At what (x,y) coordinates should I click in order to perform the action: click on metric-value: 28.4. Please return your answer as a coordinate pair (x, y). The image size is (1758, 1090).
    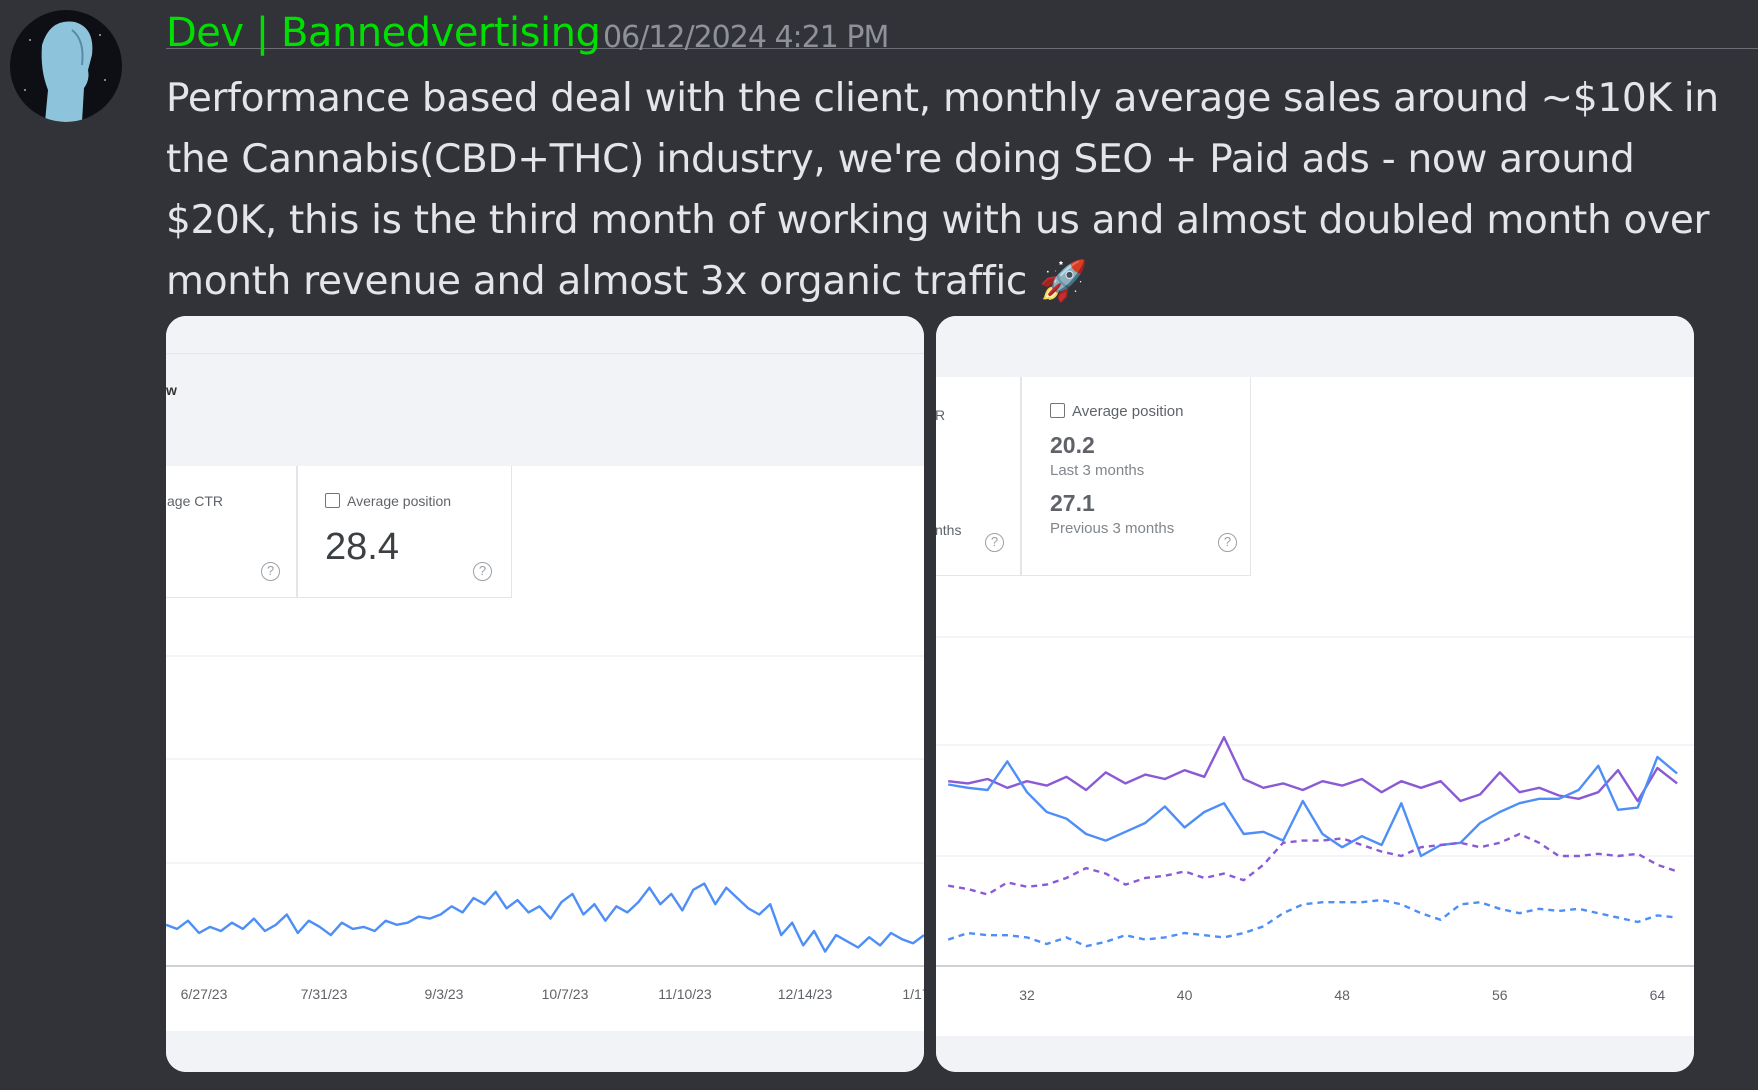
    Looking at the image, I should click on (362, 547).